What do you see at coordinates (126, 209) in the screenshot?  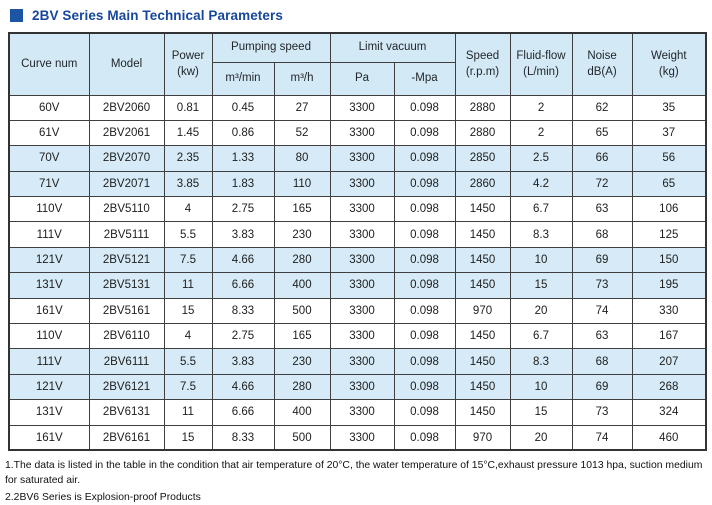 I see `table-cell: 2BV5110` at bounding box center [126, 209].